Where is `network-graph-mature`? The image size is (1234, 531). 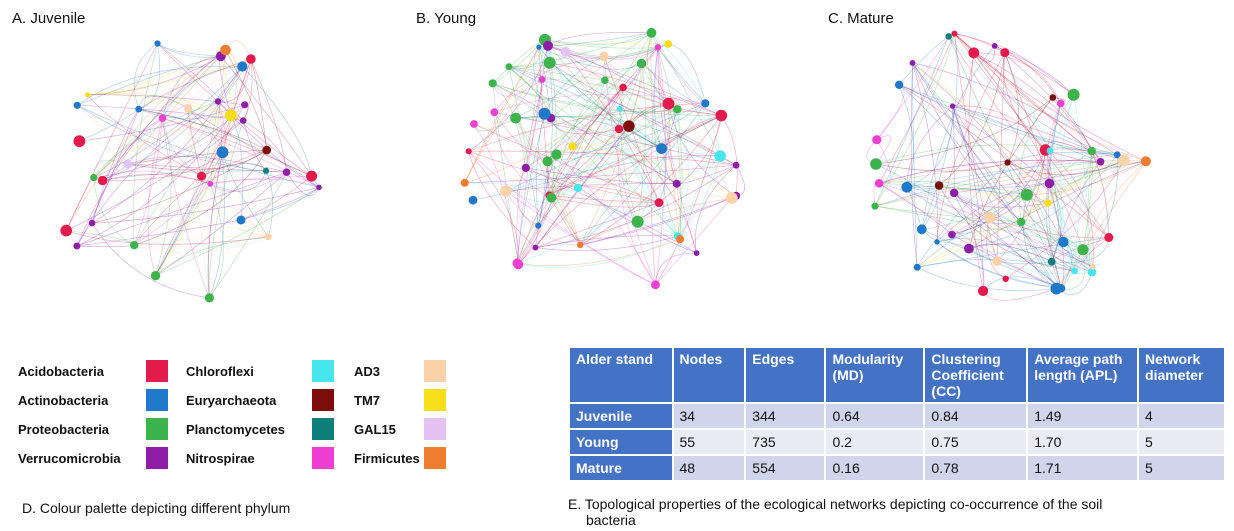 network-graph-mature is located at coordinates (1008, 165).